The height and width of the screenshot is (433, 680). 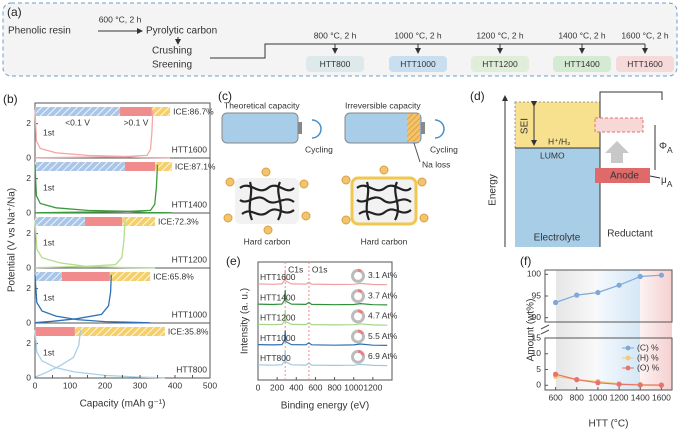 I want to click on oxygen-label: 3.1 At%, so click(x=383, y=275).